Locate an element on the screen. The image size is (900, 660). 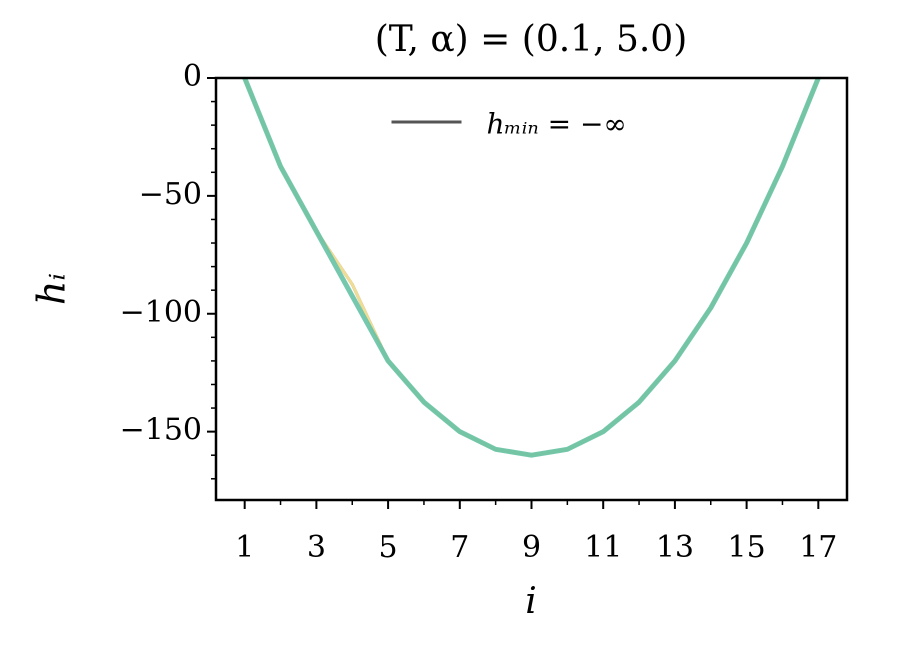
y-tick-label: −150 is located at coordinates (161, 430).